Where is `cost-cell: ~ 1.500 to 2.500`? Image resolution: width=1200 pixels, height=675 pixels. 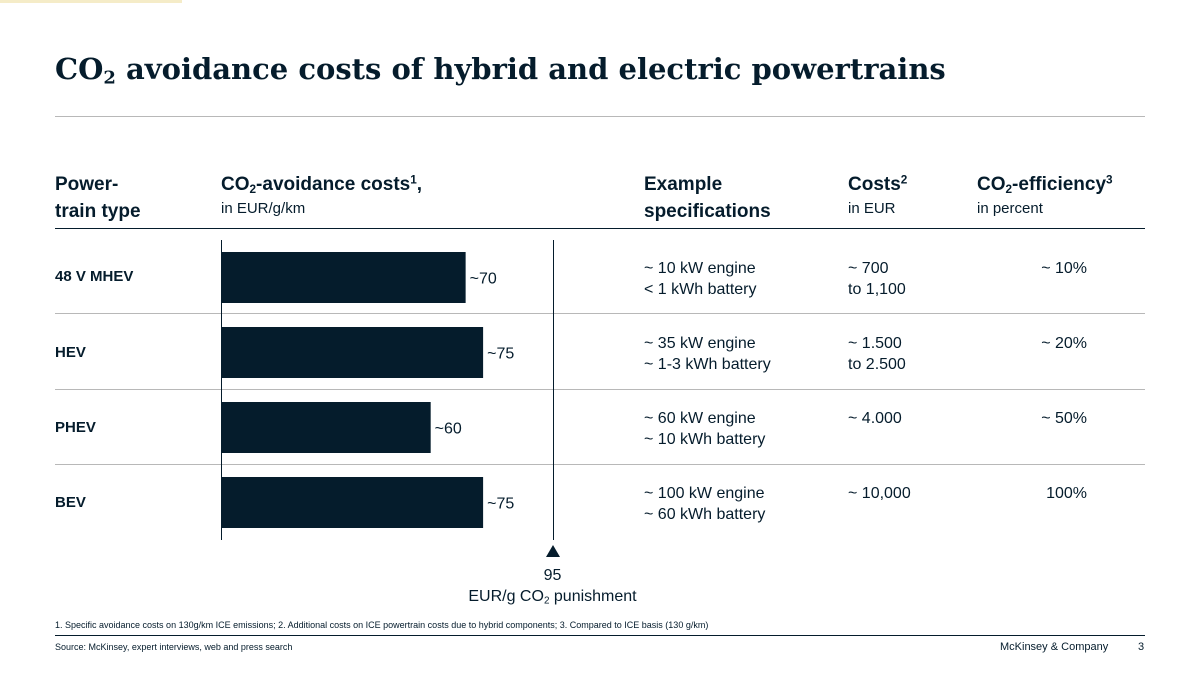
cost-cell: ~ 1.500 to 2.500 is located at coordinates (877, 354).